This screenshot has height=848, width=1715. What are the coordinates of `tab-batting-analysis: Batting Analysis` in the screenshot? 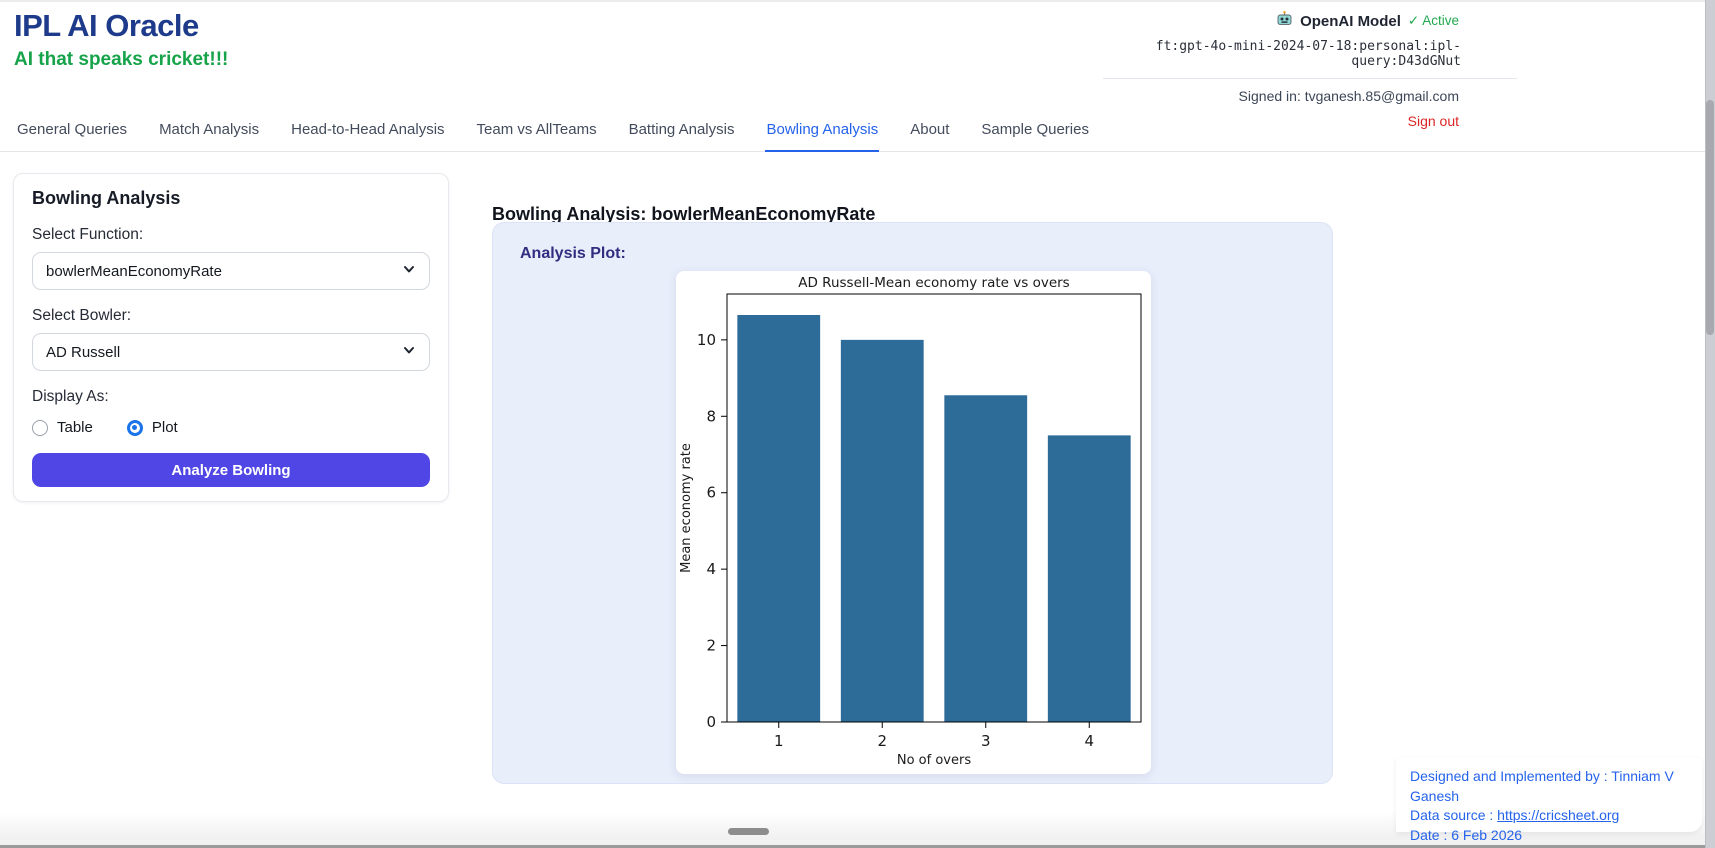 It's located at (681, 129).